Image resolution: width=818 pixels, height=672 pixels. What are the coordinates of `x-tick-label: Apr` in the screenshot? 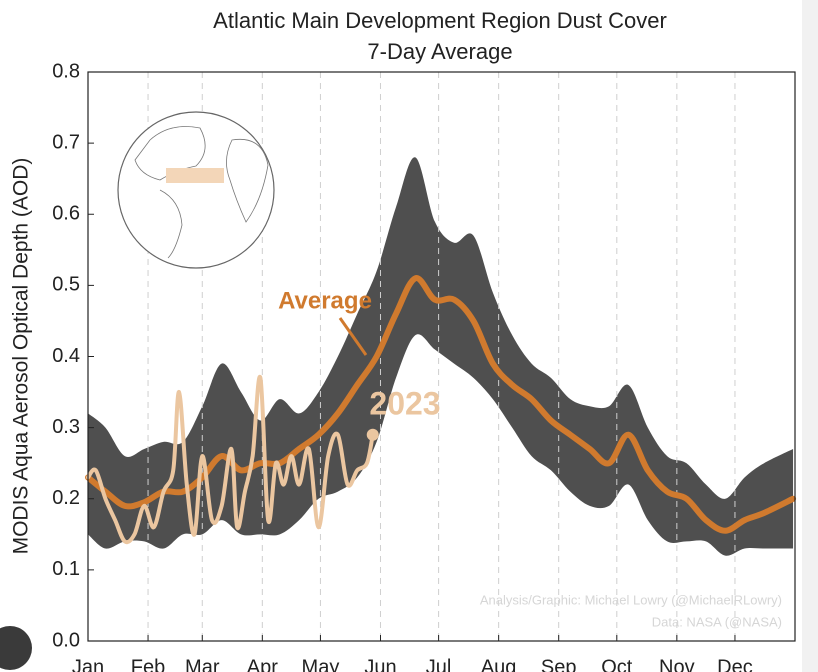 It's located at (262, 664).